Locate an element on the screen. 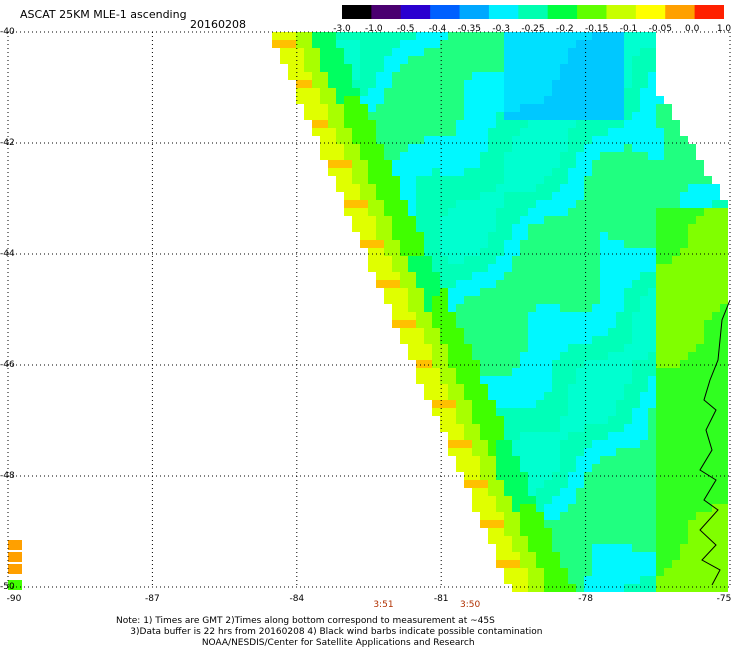 Image resolution: width=740 pixels, height=650 pixels. latitude-label: -40 is located at coordinates (7, 32).